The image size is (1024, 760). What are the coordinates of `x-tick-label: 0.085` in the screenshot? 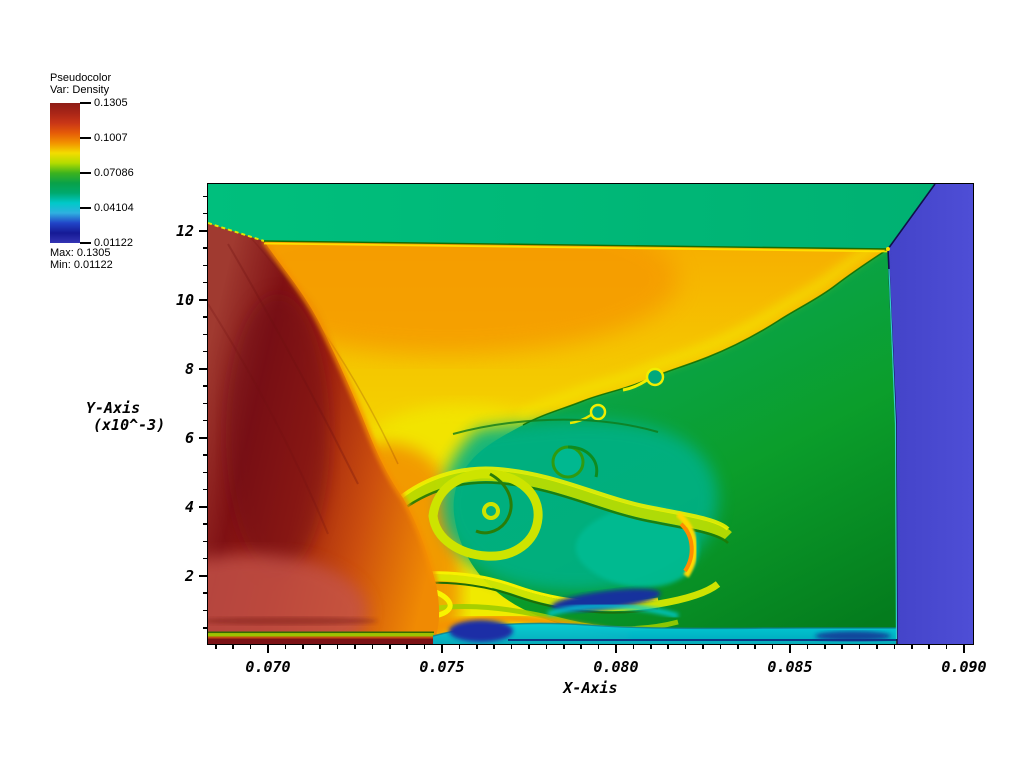 It's located at (790, 667).